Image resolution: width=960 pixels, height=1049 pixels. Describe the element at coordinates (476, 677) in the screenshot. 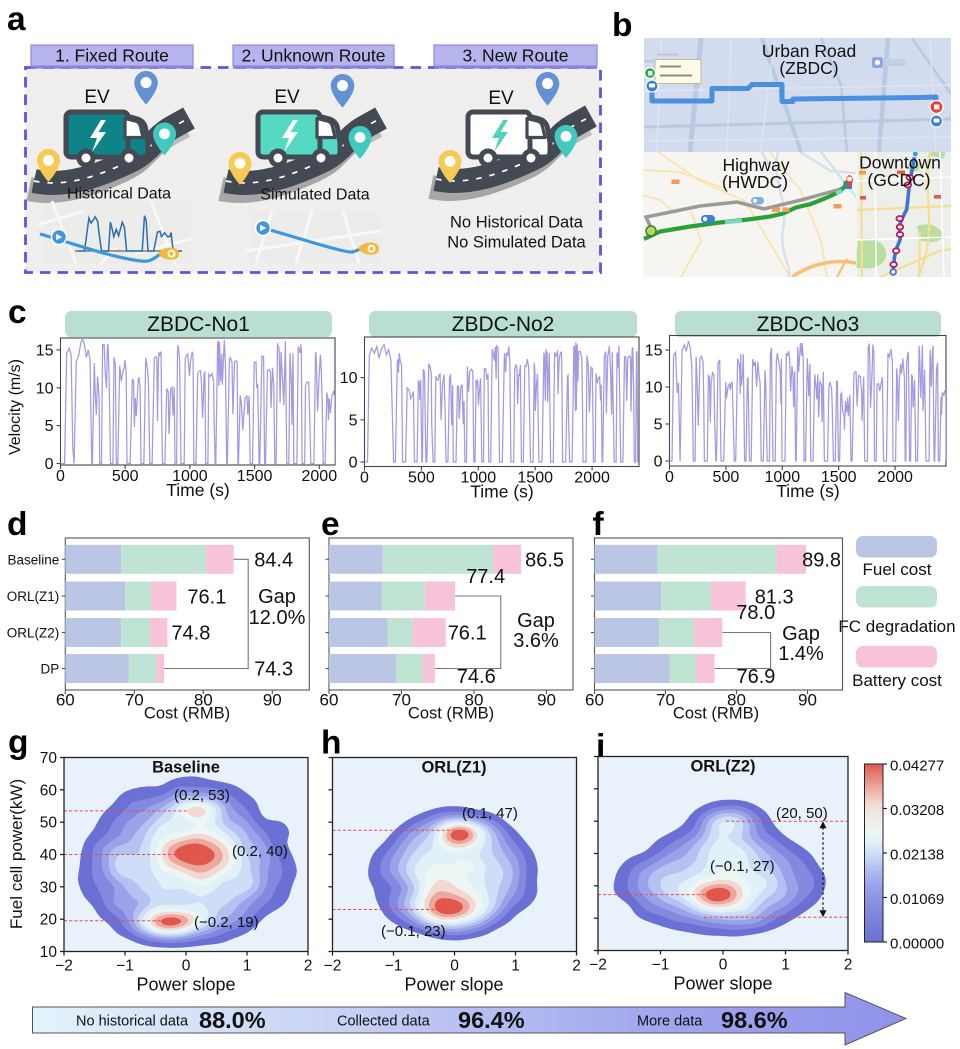

I see `svg-text: 74.6` at that location.